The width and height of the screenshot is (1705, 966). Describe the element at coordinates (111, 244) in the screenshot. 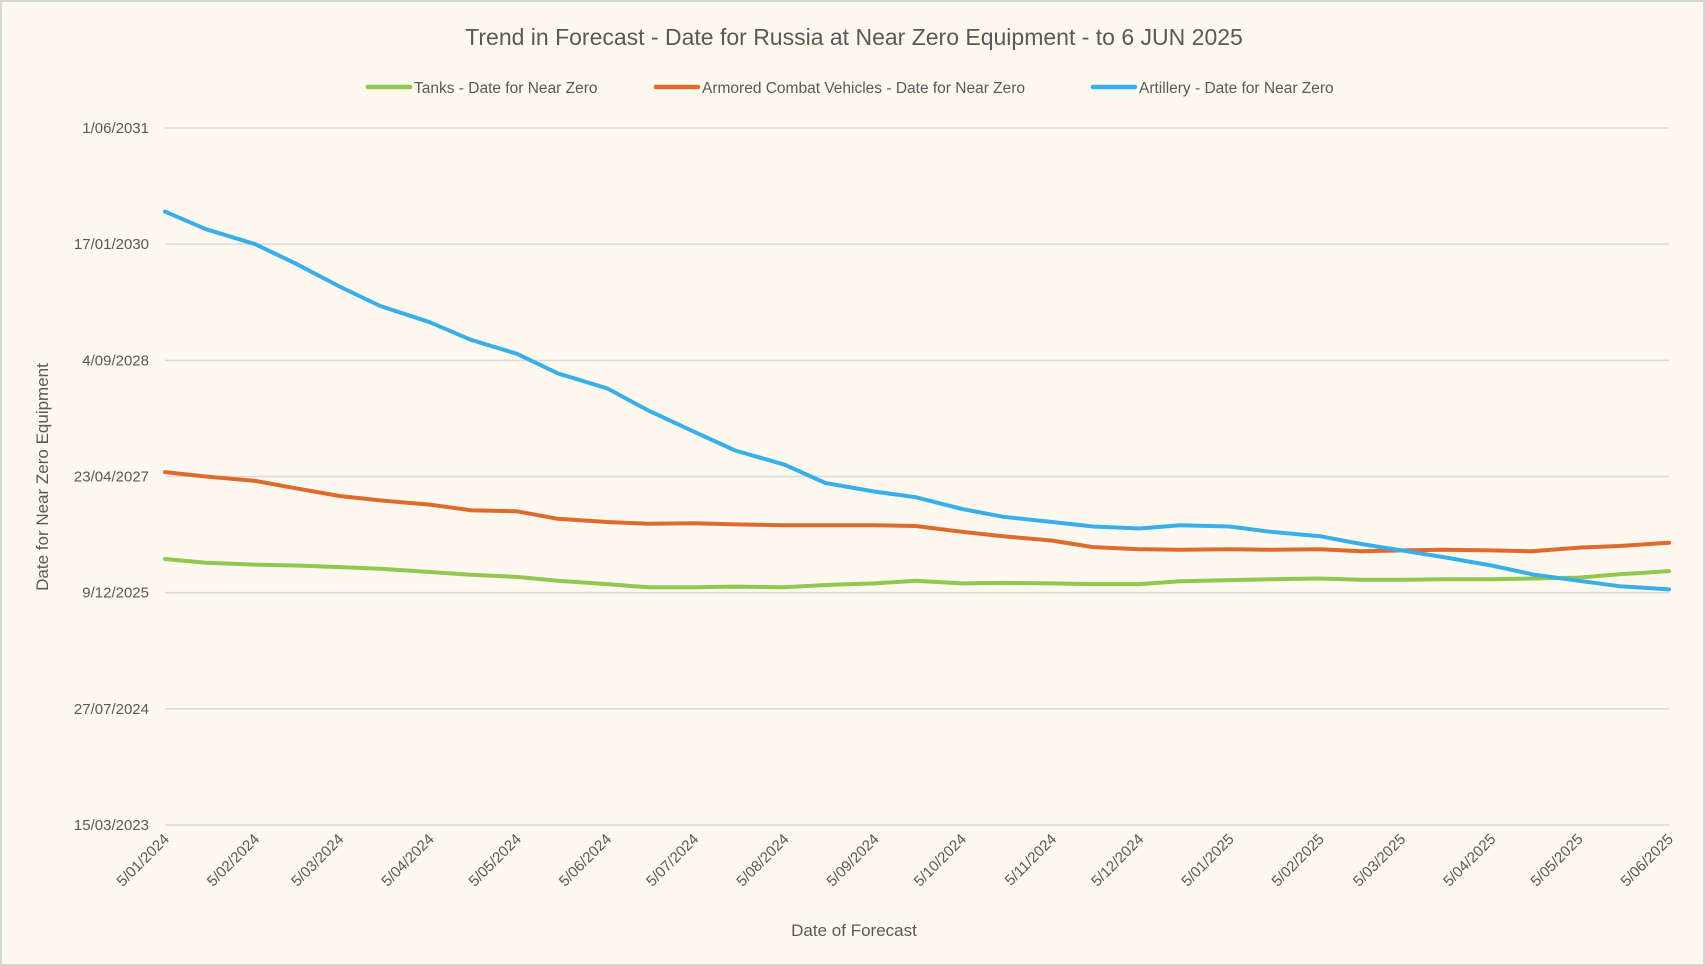

I see `y-tick-label: 17/01/2030` at that location.